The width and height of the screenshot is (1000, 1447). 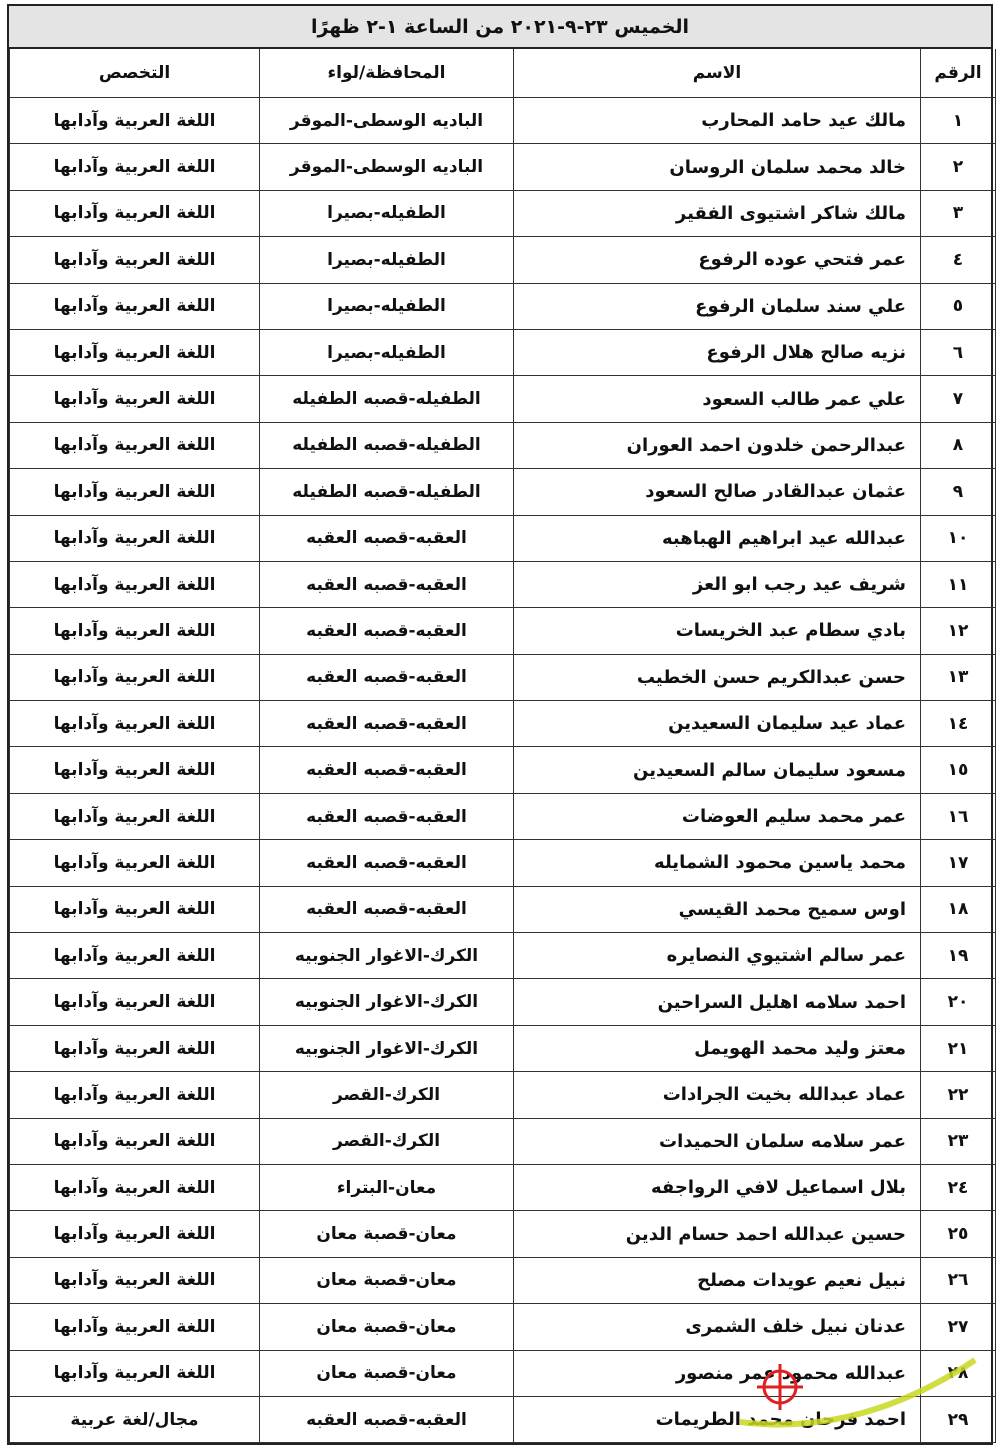 I want to click on row-name: اوس سميح محمد القيسي, so click(x=717, y=909).